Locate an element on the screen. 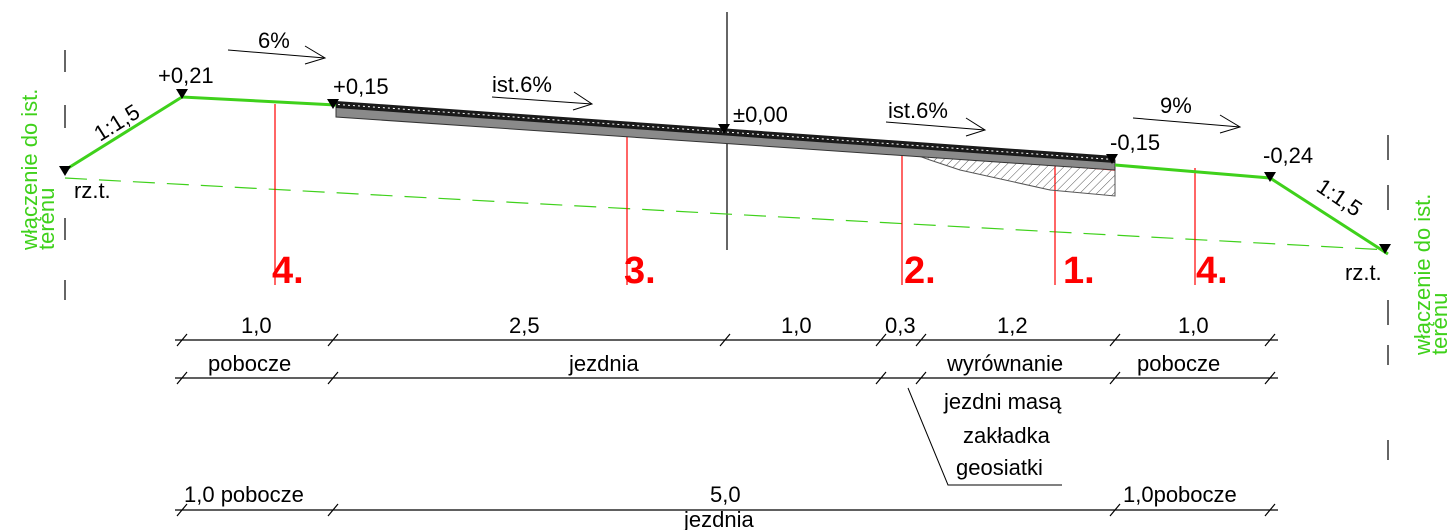  section-marker-1: 1. is located at coordinates (1079, 271).